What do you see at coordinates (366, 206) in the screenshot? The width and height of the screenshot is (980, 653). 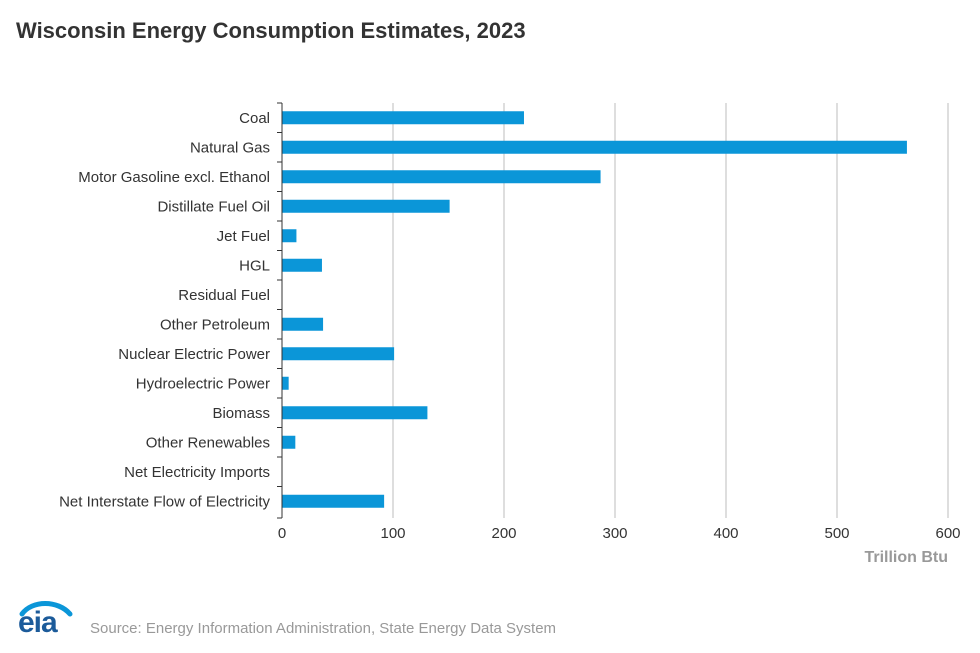 I see `bar-distillate-fuel-oil` at bounding box center [366, 206].